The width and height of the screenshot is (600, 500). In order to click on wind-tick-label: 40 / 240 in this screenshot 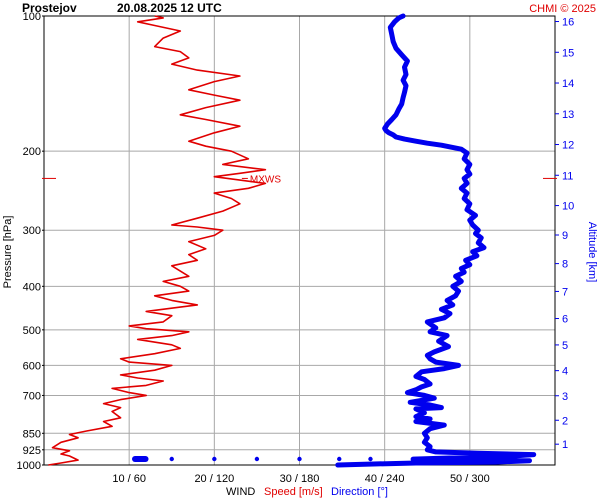, I will do `click(385, 479)`.